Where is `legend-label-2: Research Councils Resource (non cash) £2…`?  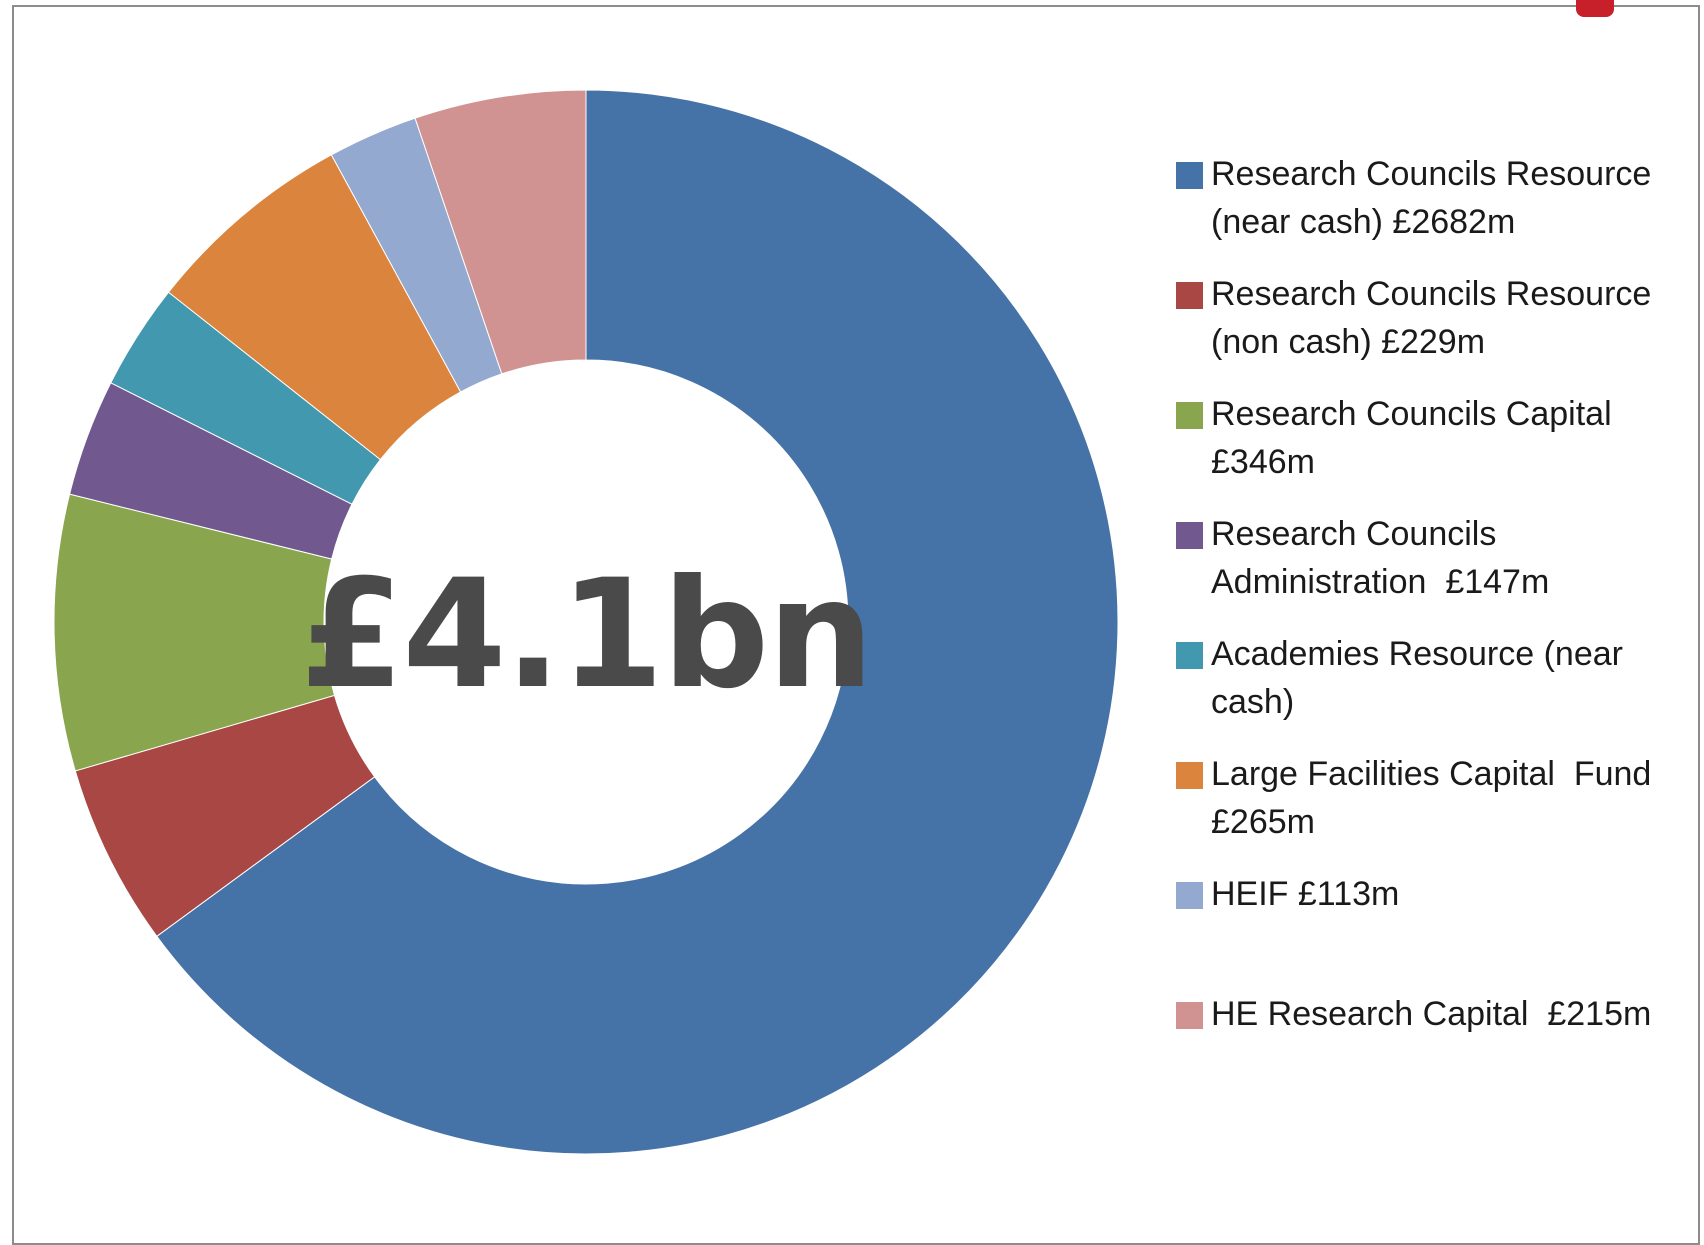
legend-label-2: Research Councils Resource (non cash) £2… is located at coordinates (1436, 318).